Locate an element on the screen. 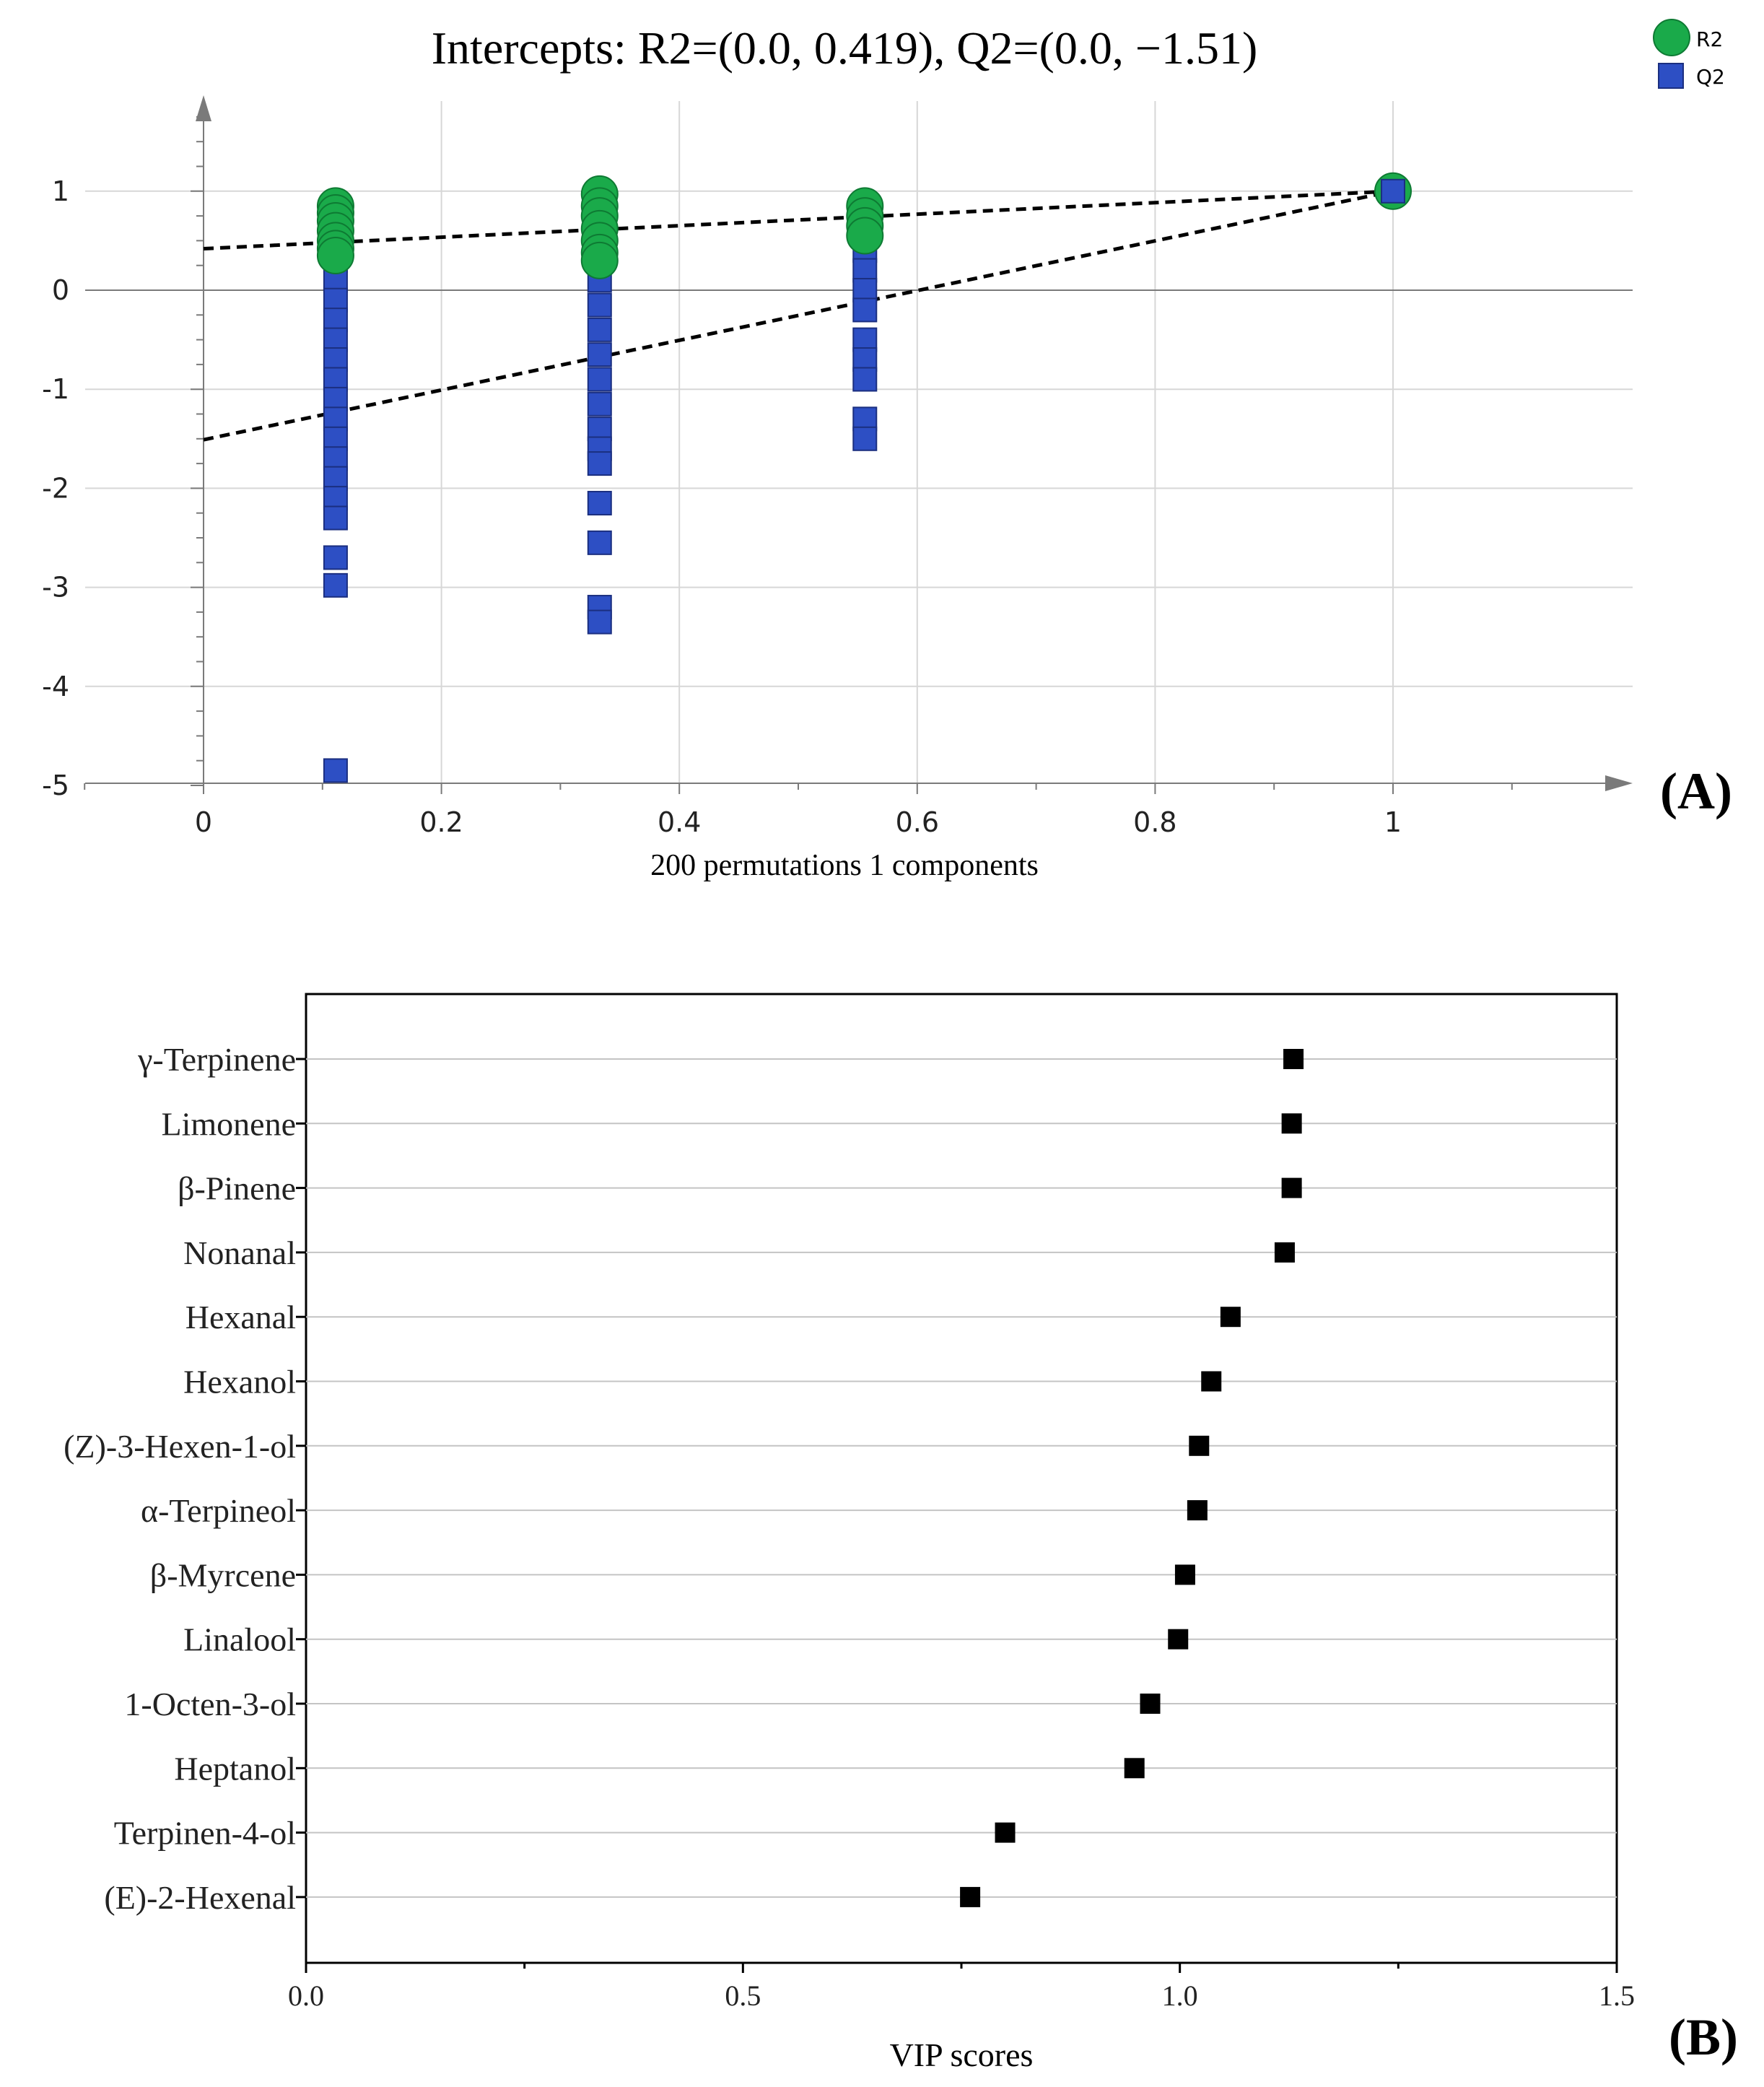 Image resolution: width=1764 pixels, height=2087 pixels. y-tick-label: -1 is located at coordinates (56, 389).